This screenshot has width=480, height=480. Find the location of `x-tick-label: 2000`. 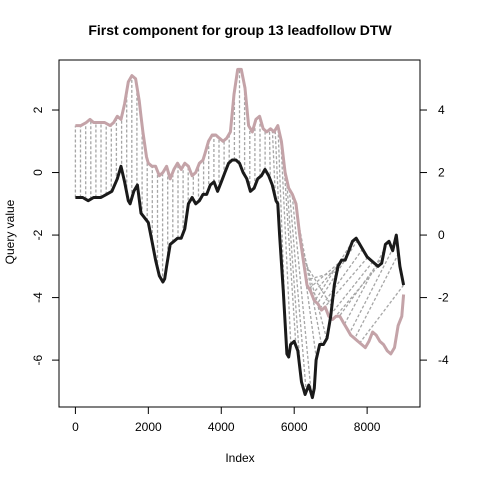

x-tick-label: 2000 is located at coordinates (148, 427).